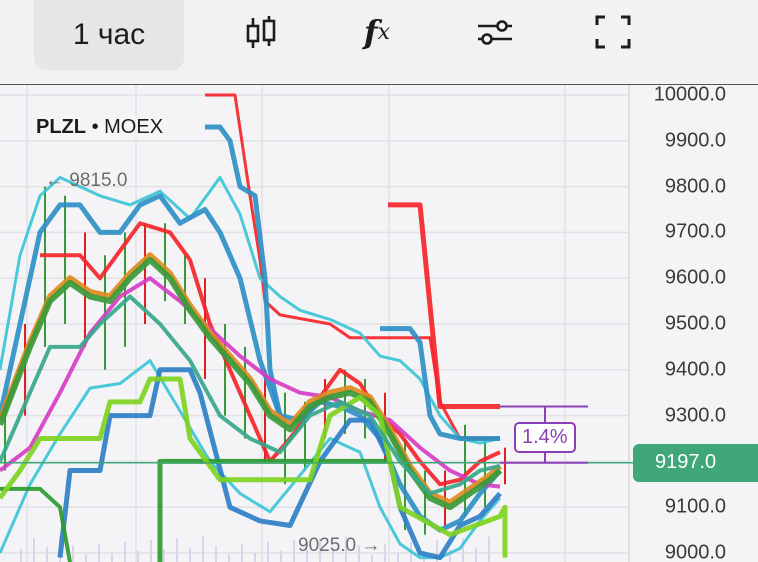  Describe the element at coordinates (695, 462) in the screenshot. I see `current-price-badge: 9197.0` at that location.